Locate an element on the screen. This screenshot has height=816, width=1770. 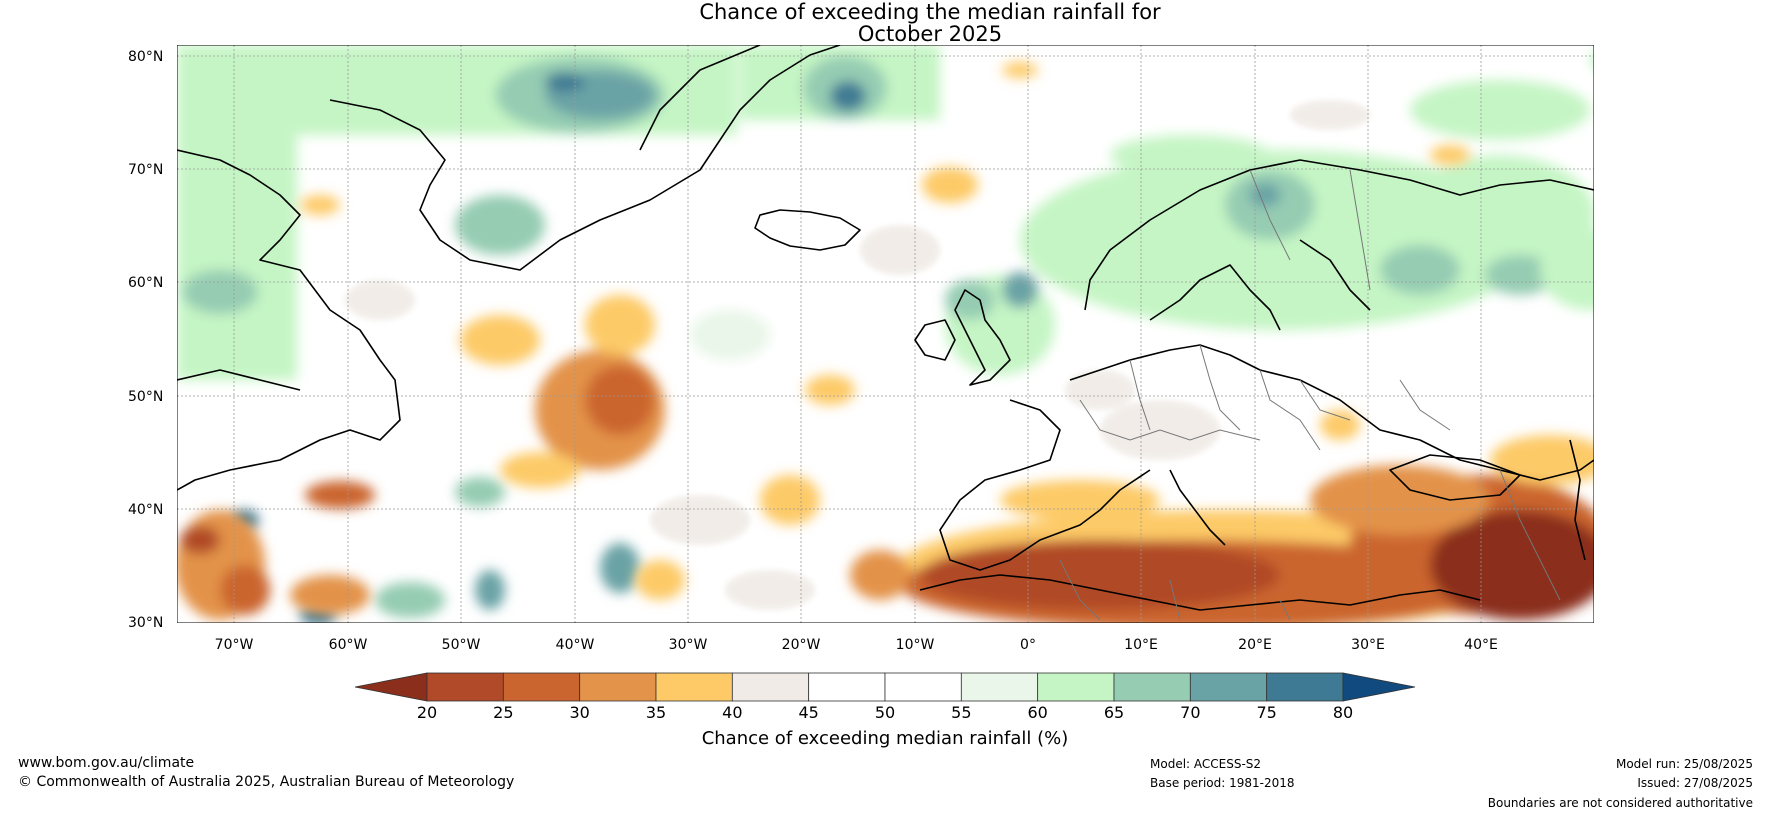
colorbar-tick-label: 20 is located at coordinates (427, 712).